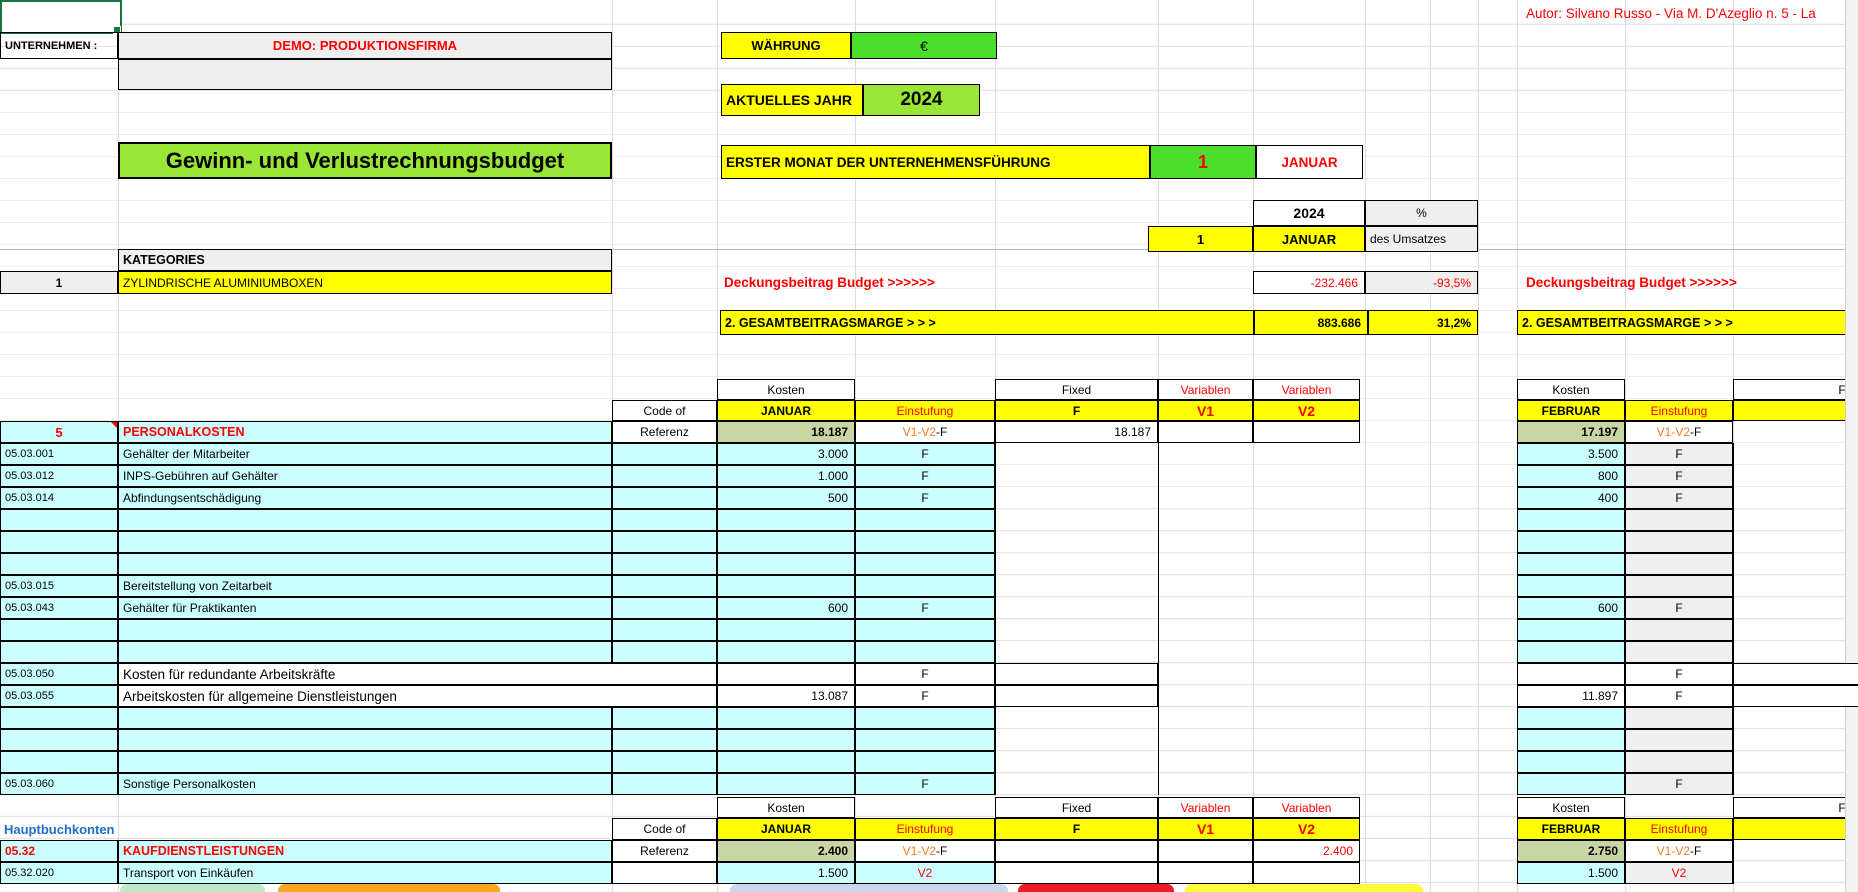 Image resolution: width=1858 pixels, height=892 pixels. What do you see at coordinates (1311, 322) in the screenshot?
I see `marge-value: 883.686` at bounding box center [1311, 322].